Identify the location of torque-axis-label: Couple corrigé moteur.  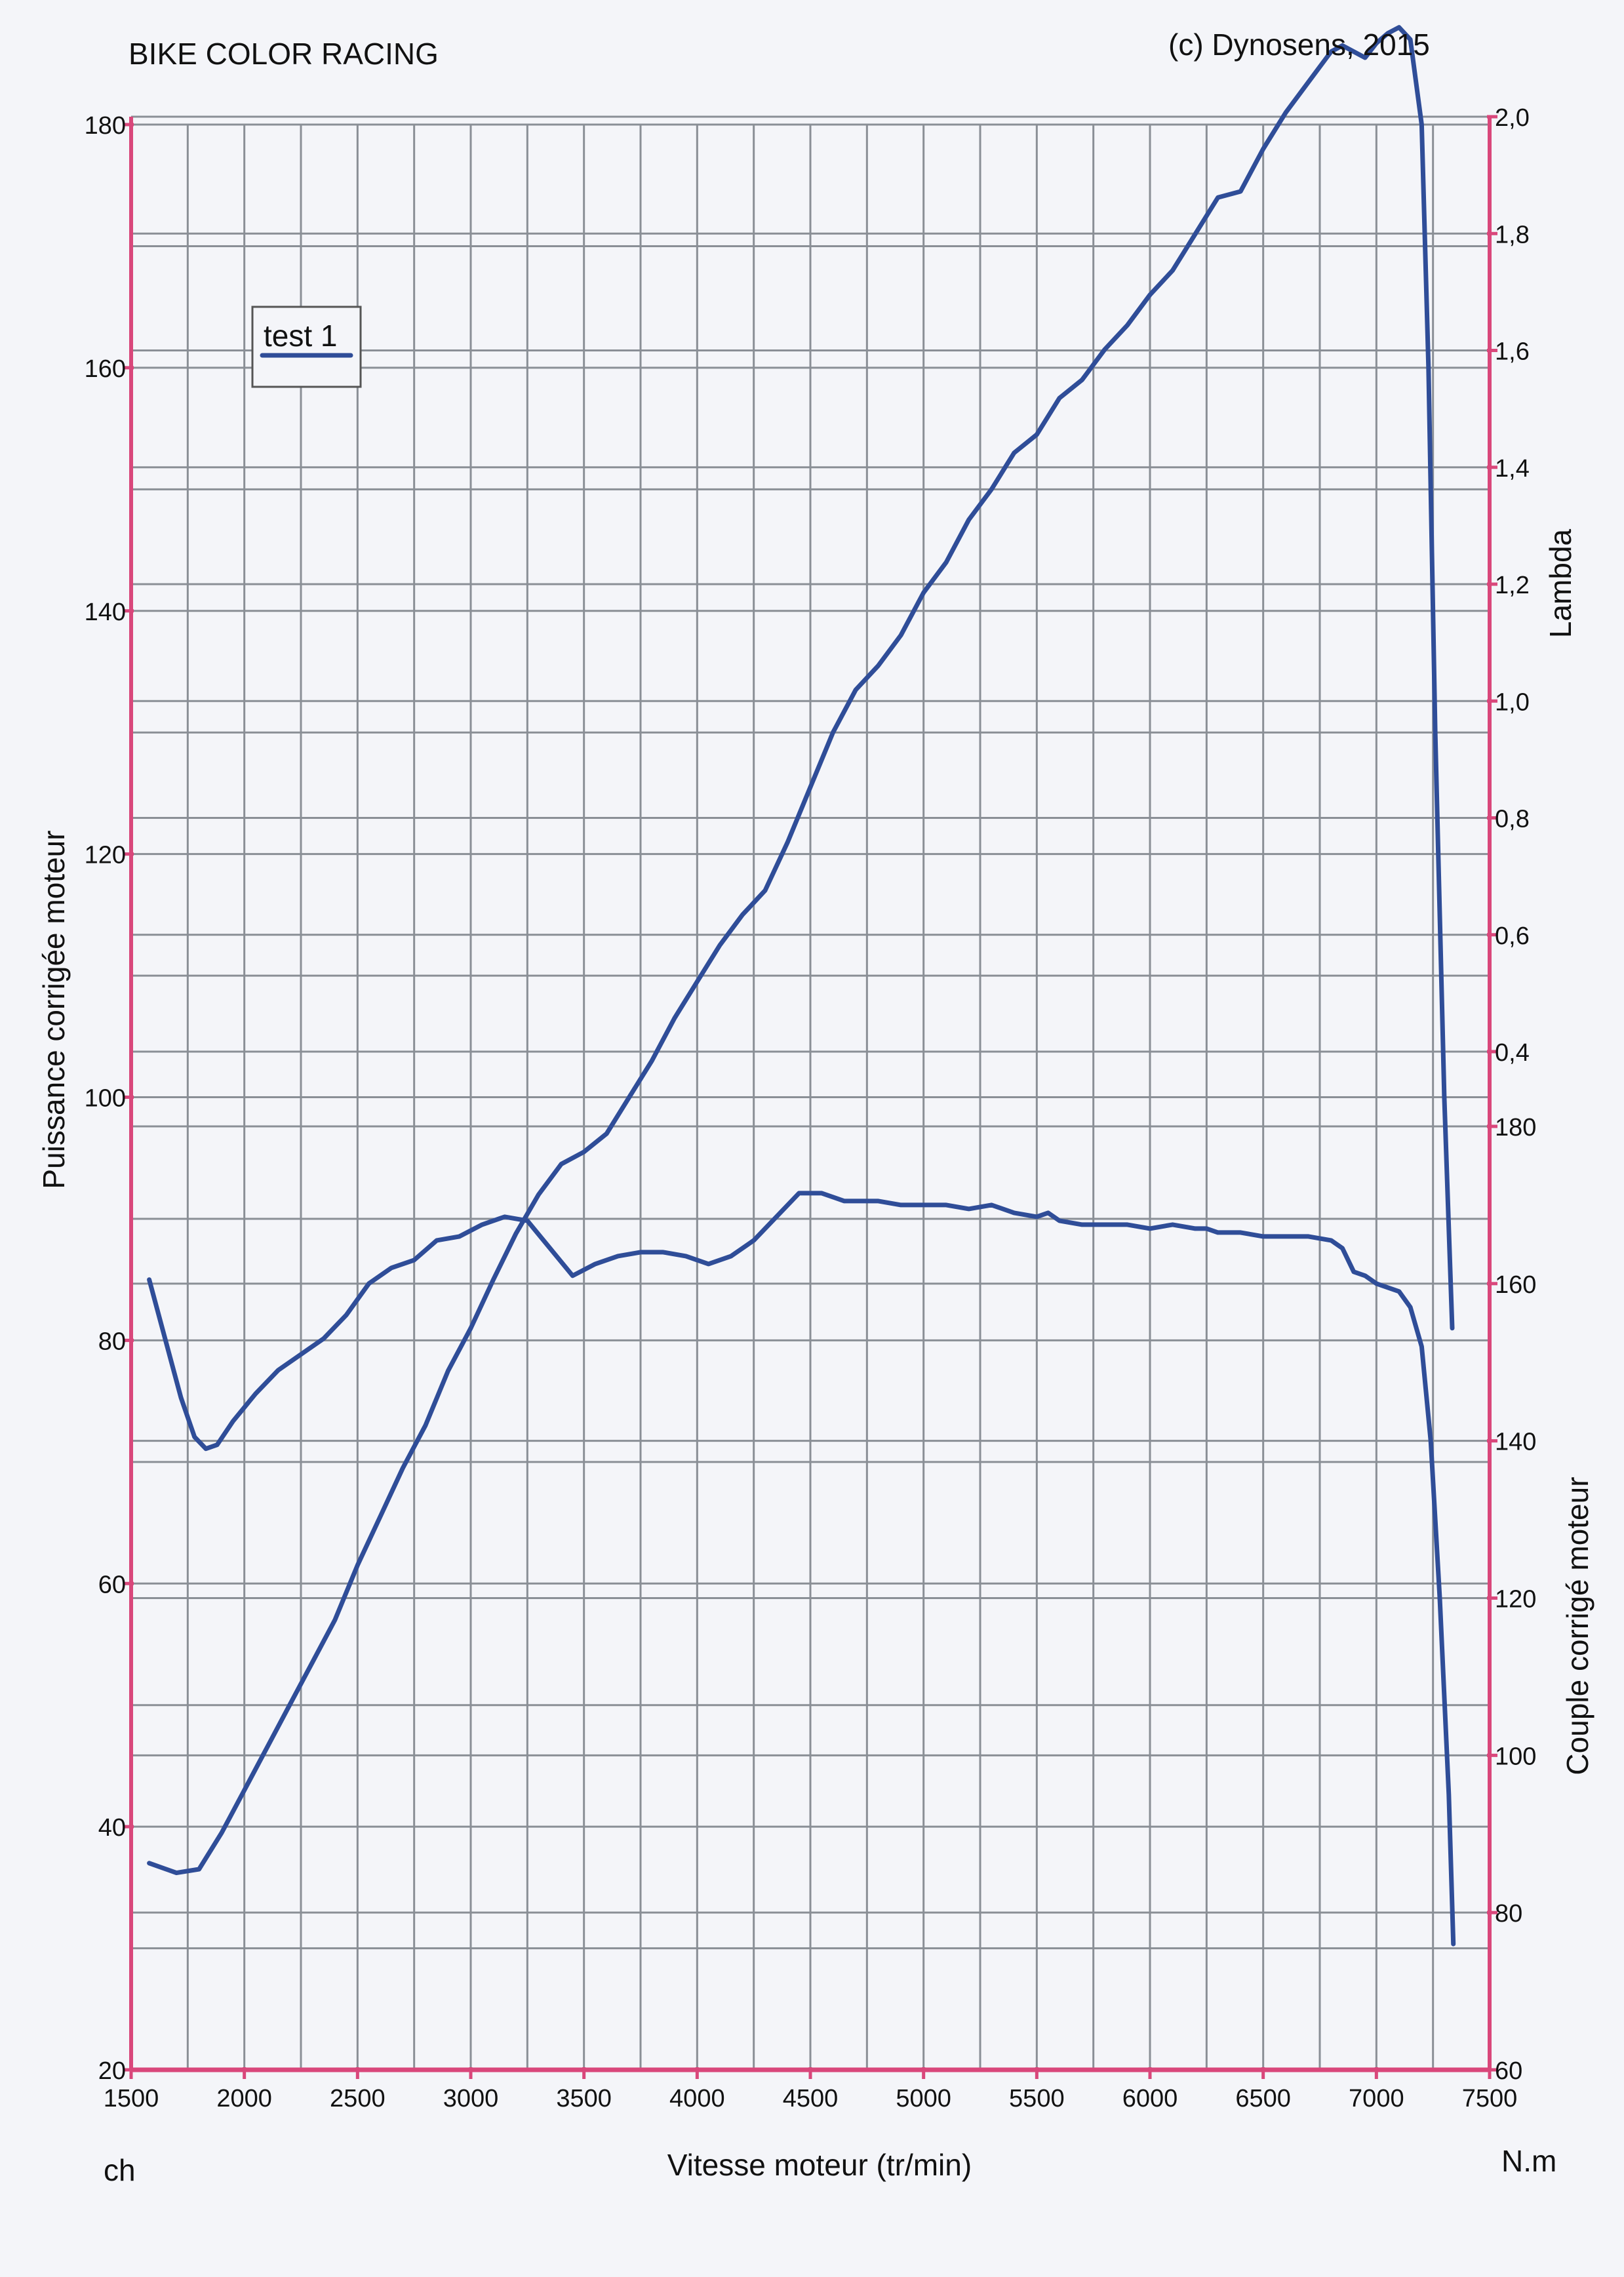
(1577, 1625).